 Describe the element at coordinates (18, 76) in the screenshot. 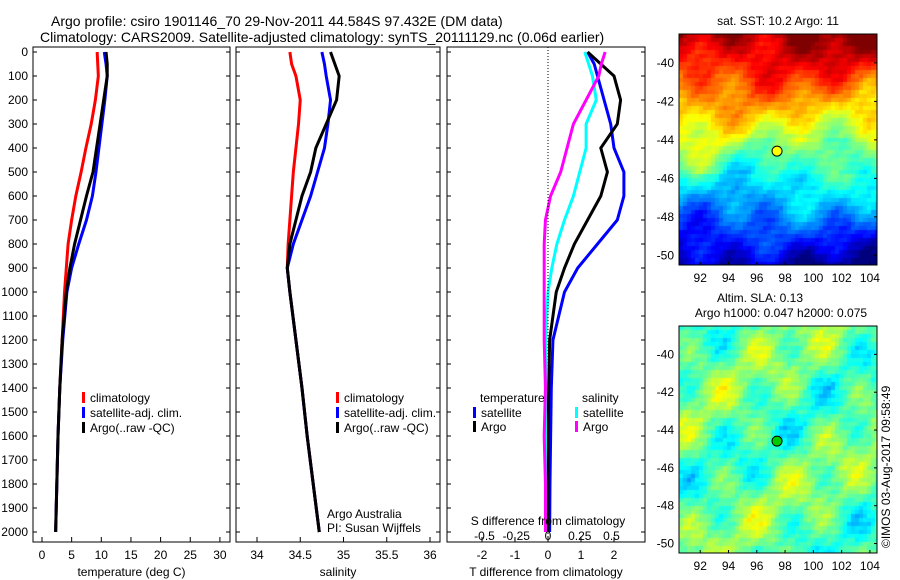

I see `y-tick-label: 100` at that location.